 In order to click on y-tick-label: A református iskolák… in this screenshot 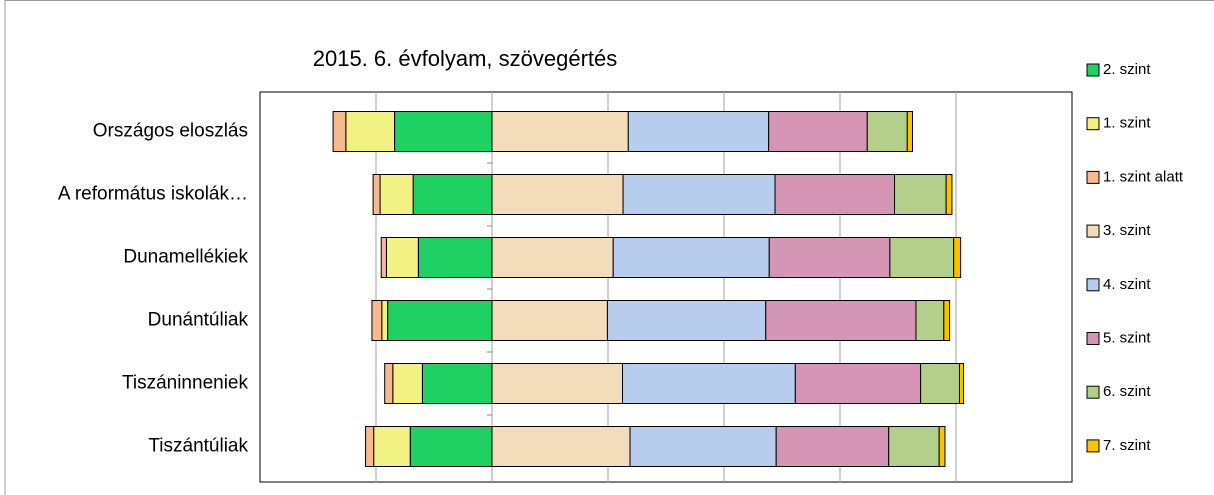, I will do `click(153, 194)`.